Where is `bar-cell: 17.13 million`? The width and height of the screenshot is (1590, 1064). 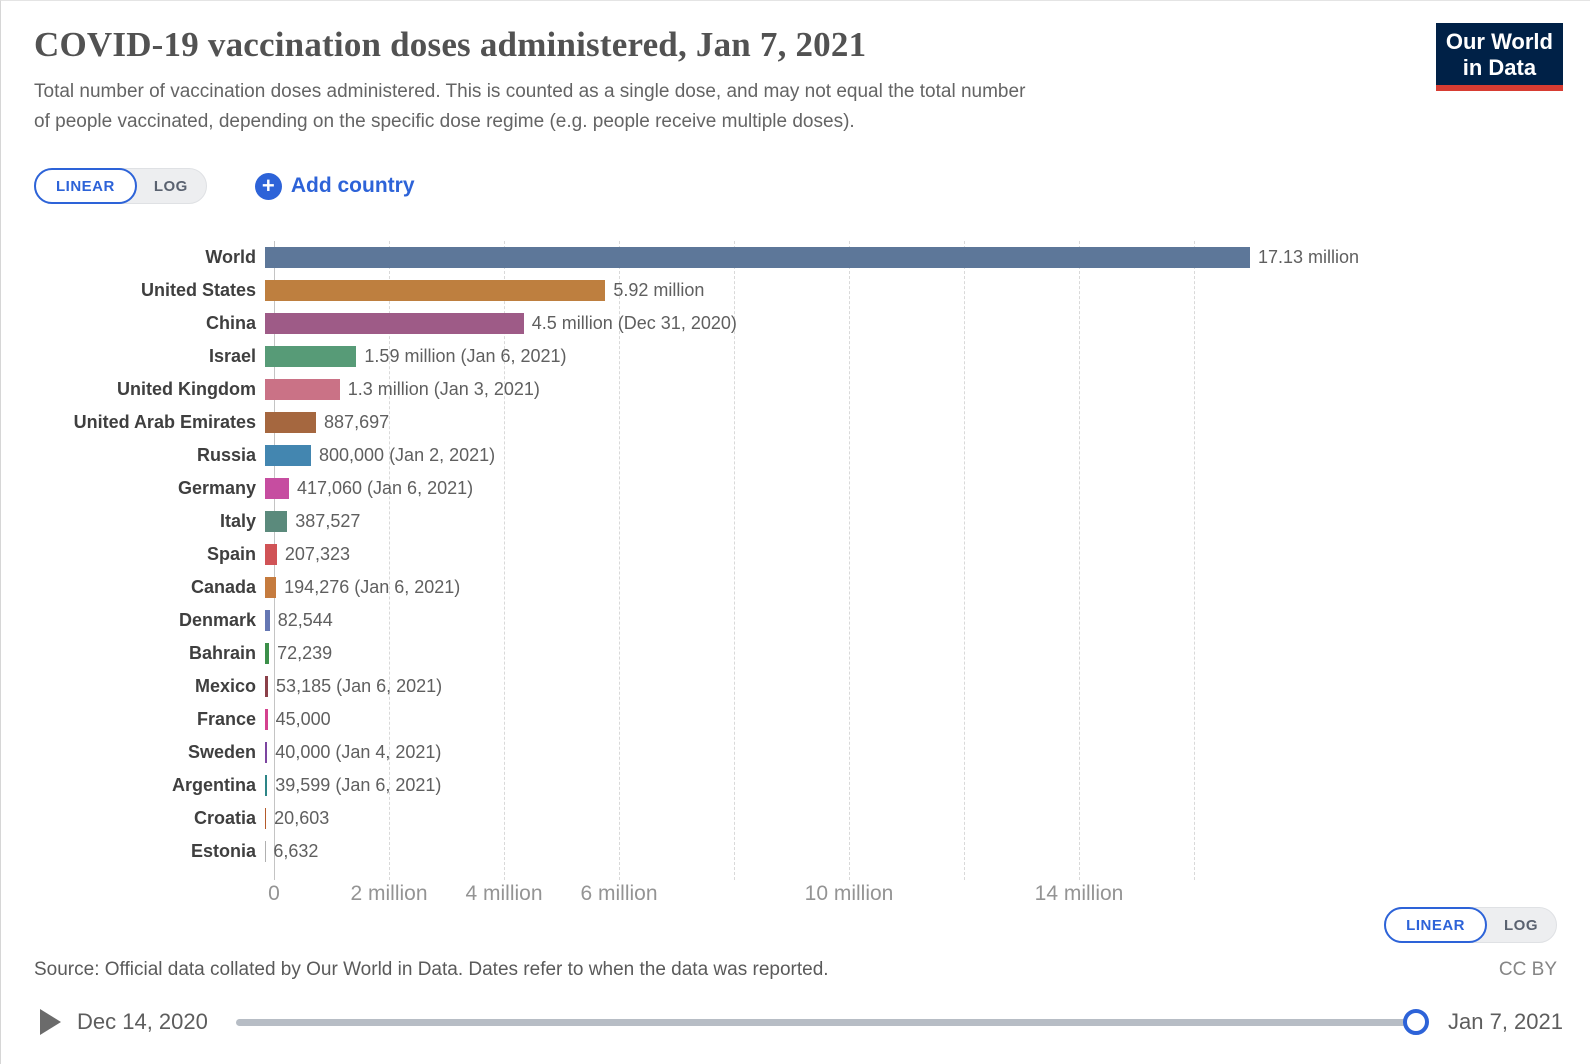 bar-cell: 17.13 million is located at coordinates (912, 257).